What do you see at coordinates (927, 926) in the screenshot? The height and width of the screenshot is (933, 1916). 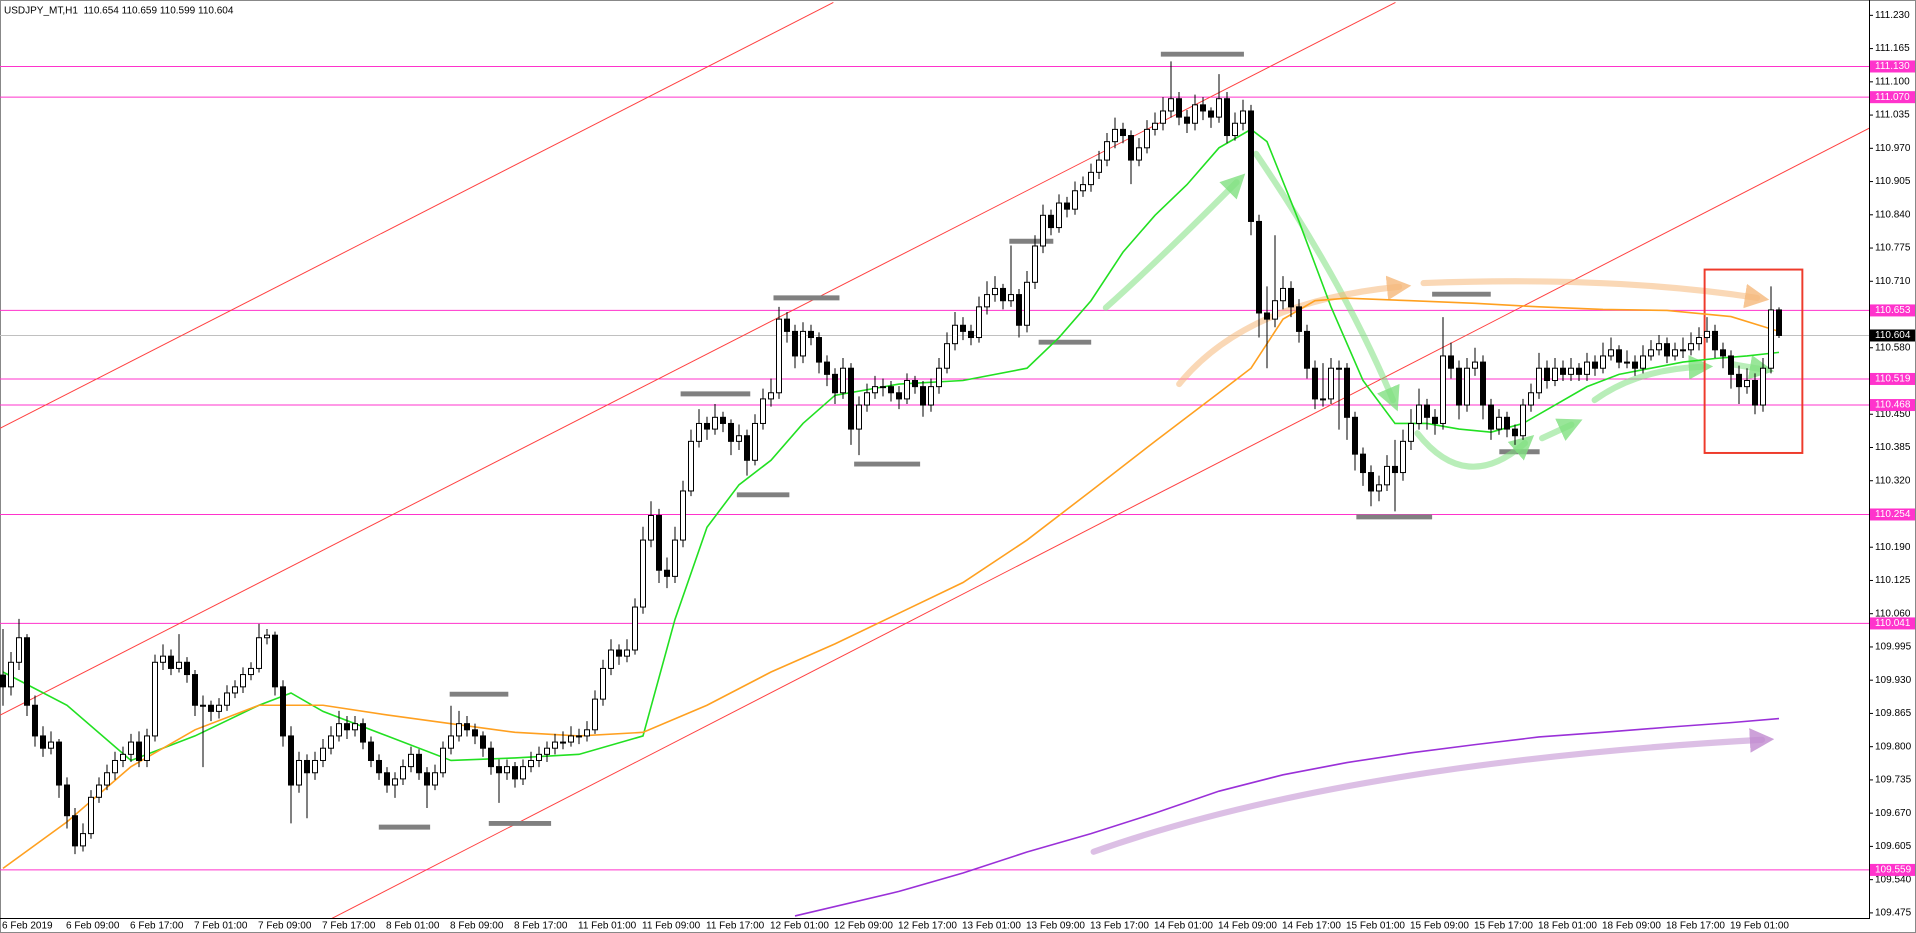 I see `x-tick-label: 12 Feb 17:00` at bounding box center [927, 926].